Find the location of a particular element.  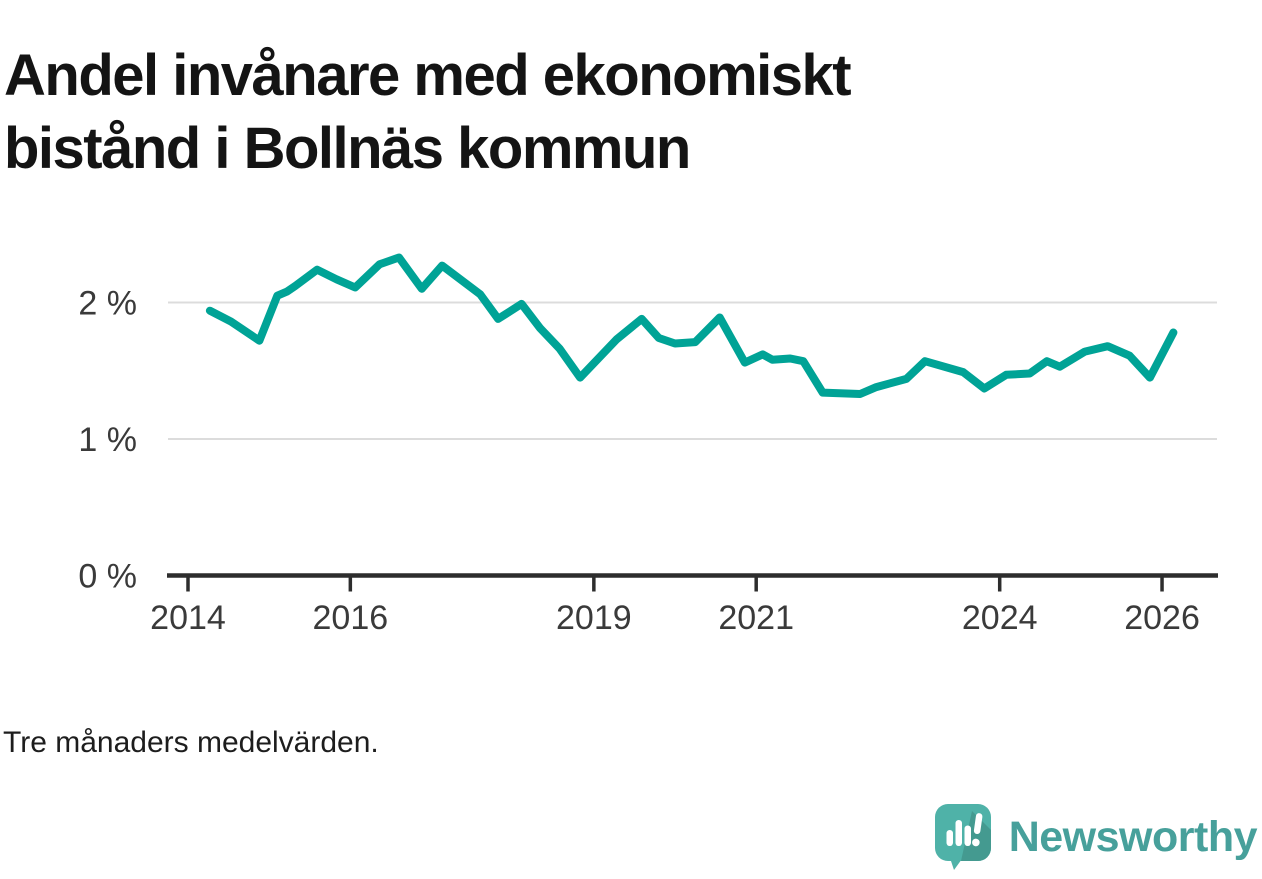

x-tick-label: 2019 is located at coordinates (594, 618).